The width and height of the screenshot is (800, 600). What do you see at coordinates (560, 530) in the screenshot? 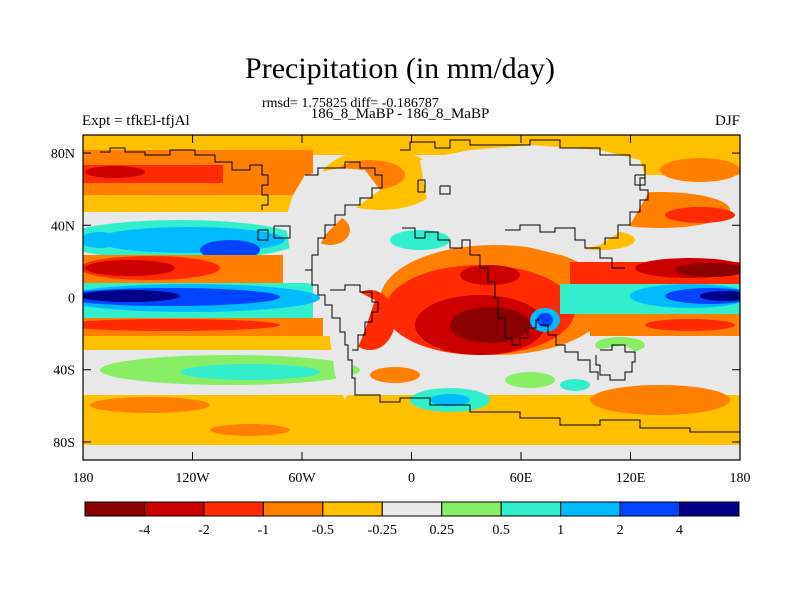
I see `colorbar-label: 1` at bounding box center [560, 530].